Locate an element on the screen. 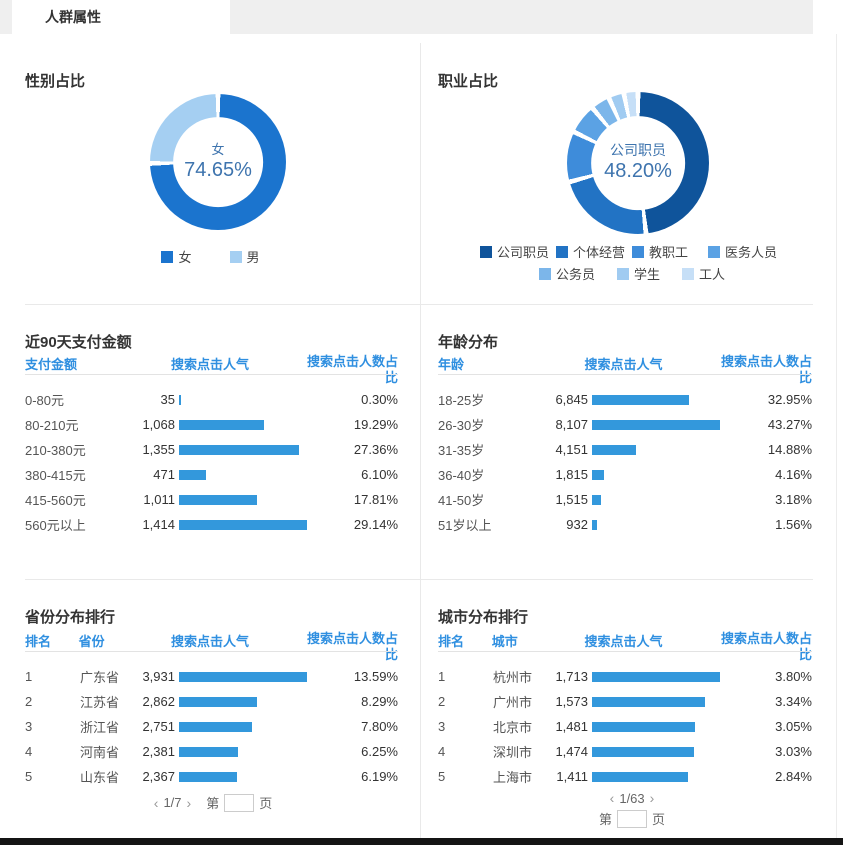 This screenshot has height=845, width=843. cell-popularity-value: 6,845 is located at coordinates (571, 399).